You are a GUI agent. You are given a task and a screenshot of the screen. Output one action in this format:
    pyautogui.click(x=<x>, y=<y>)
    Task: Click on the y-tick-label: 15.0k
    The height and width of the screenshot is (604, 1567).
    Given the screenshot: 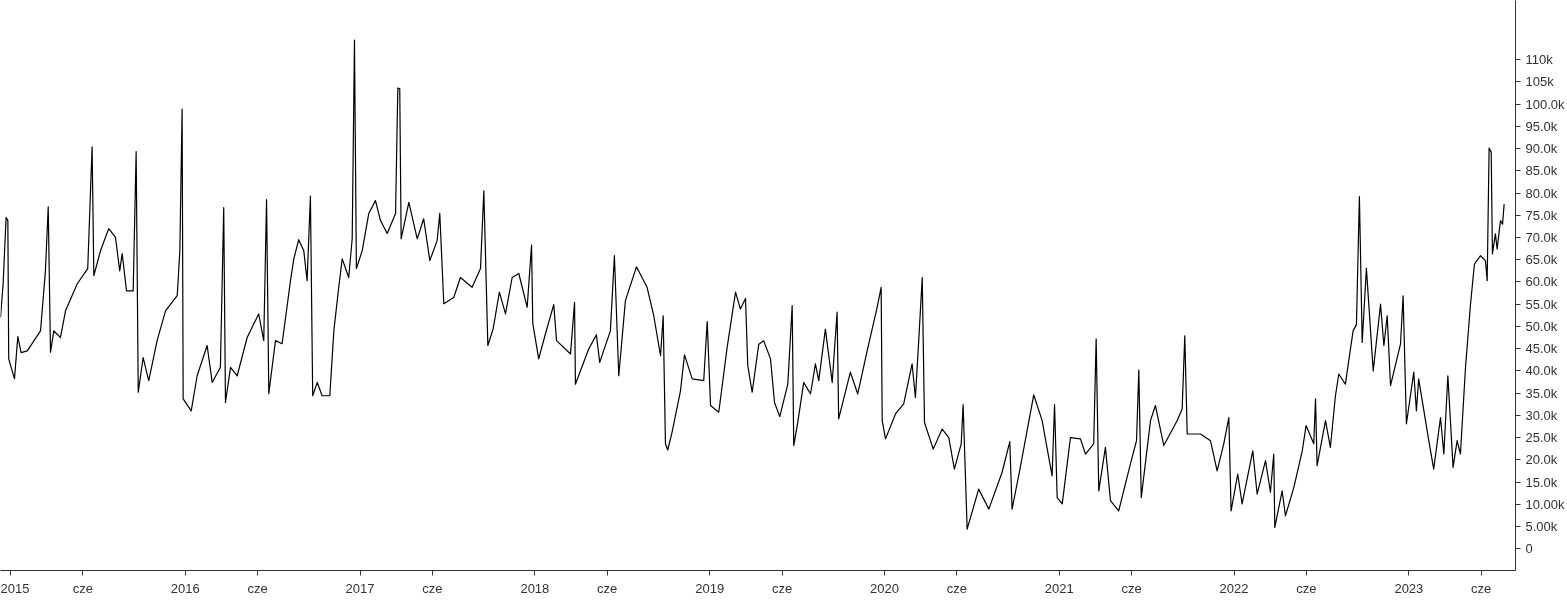 What is the action you would take?
    pyautogui.click(x=1541, y=482)
    